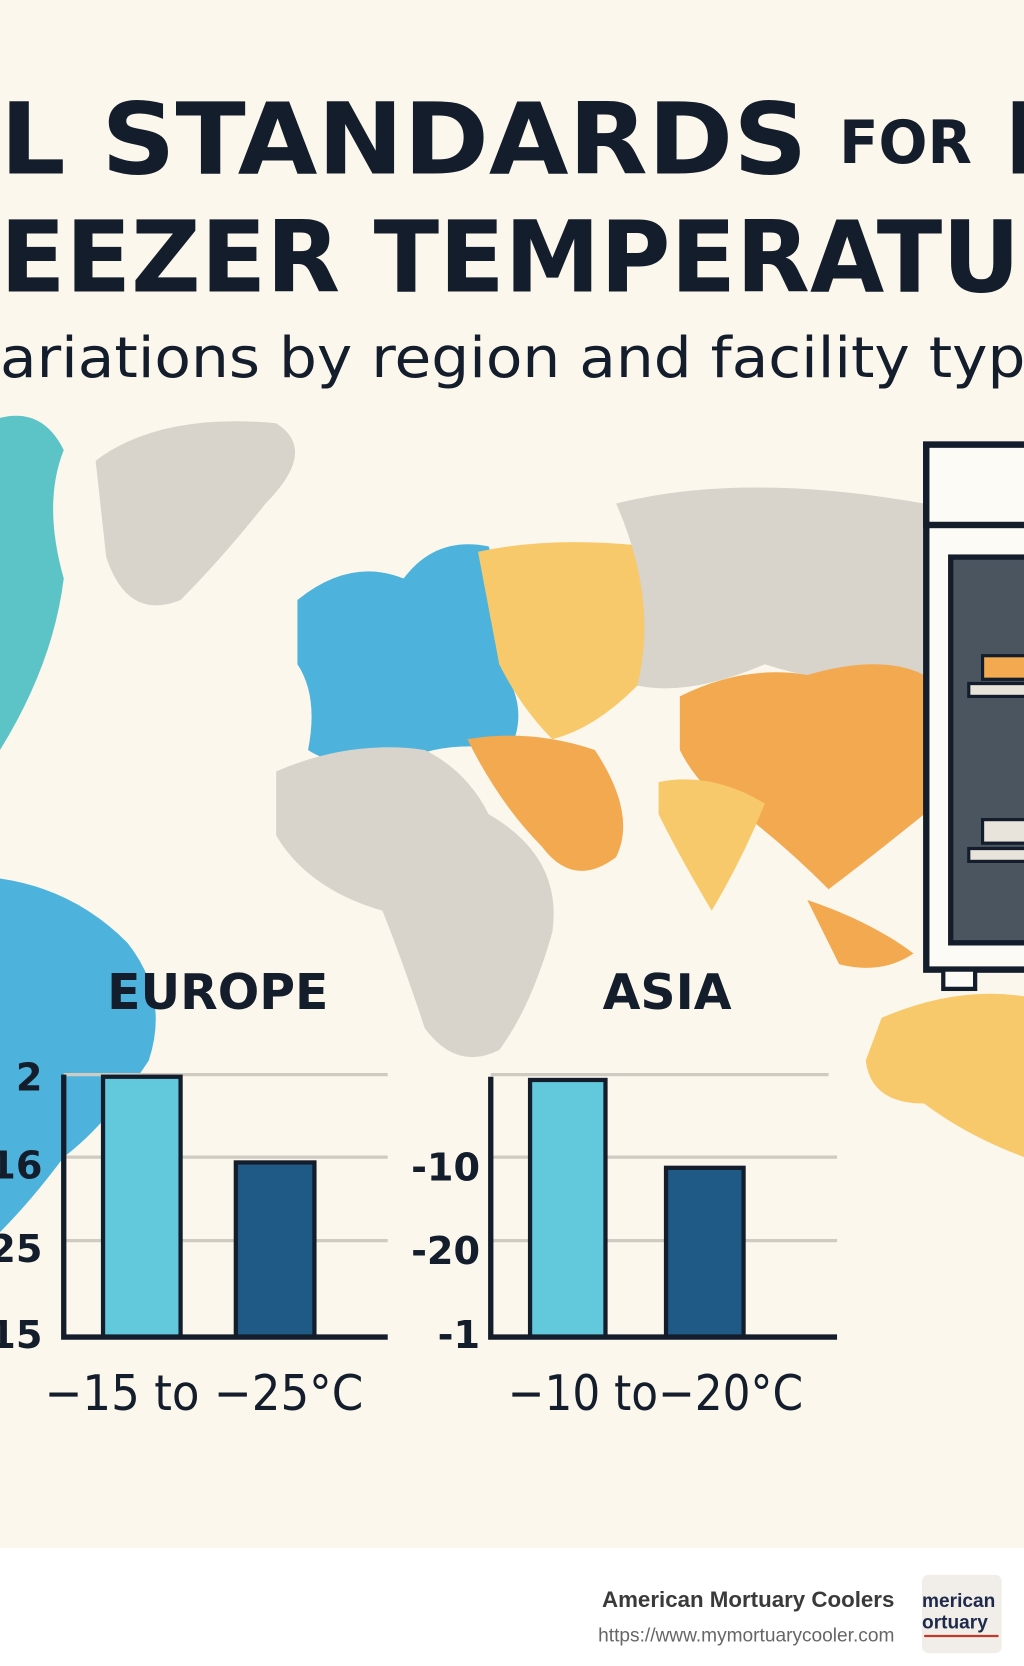 The width and height of the screenshot is (1024, 1666). What do you see at coordinates (459, 1335) in the screenshot?
I see `tick-label: -1` at bounding box center [459, 1335].